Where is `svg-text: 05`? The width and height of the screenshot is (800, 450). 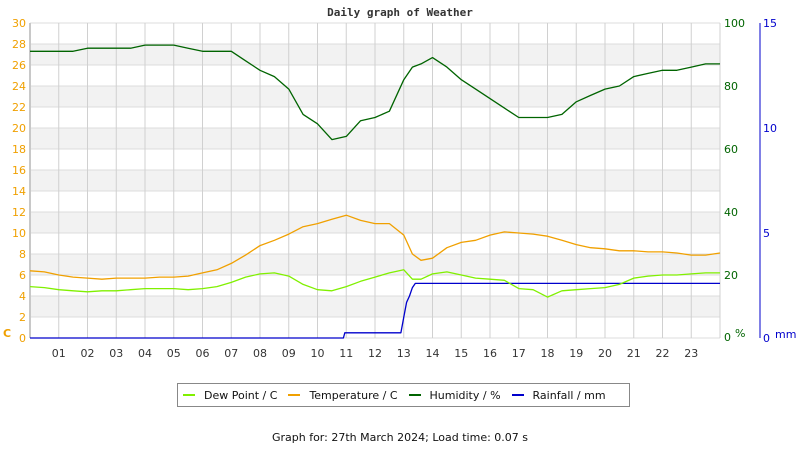
svg-text: 05 is located at coordinates (174, 353).